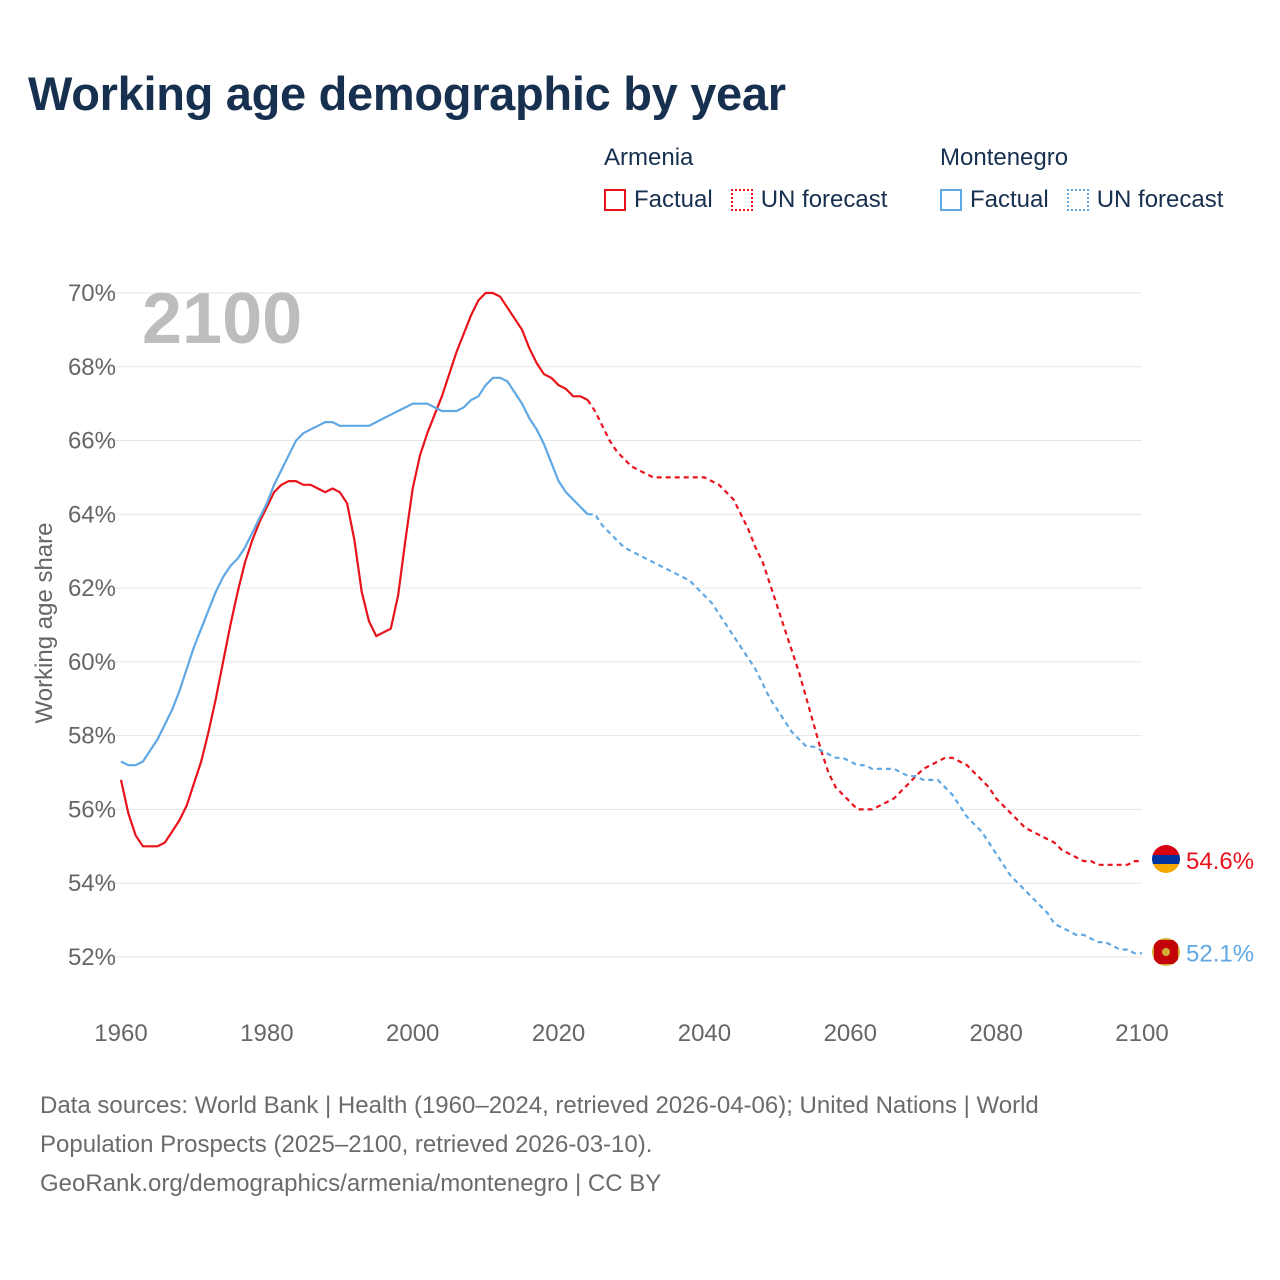 The image size is (1280, 1280). I want to click on legend-armenia: Armenia Factual UN forecast, so click(754, 179).